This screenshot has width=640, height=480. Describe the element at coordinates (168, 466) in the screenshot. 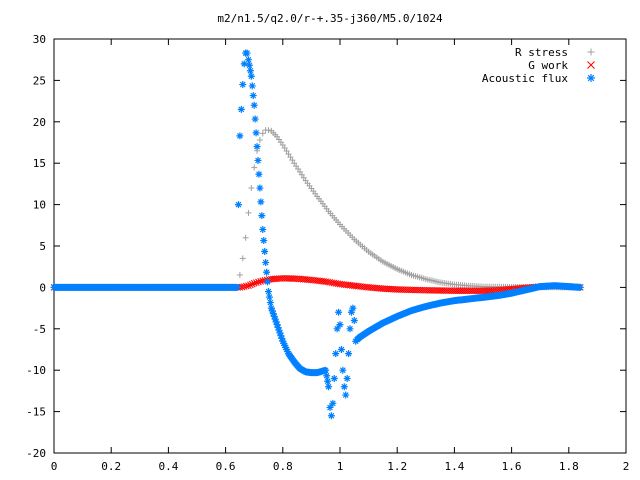

I see `x-tick-label: 0.4` at that location.